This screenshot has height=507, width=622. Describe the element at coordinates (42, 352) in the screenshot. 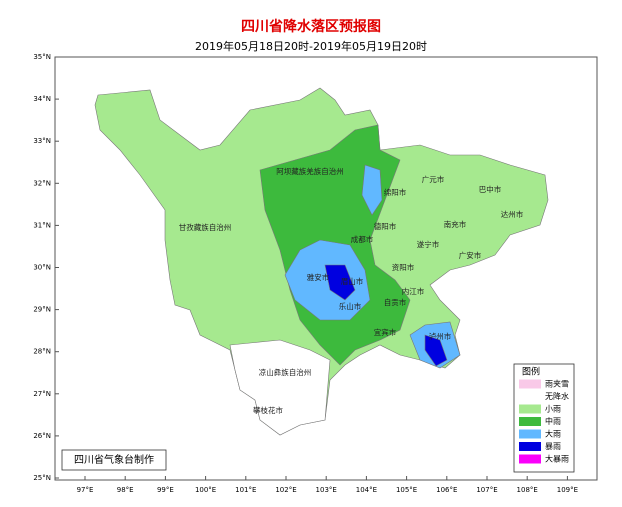

I see `lat-label: 28°N` at that location.